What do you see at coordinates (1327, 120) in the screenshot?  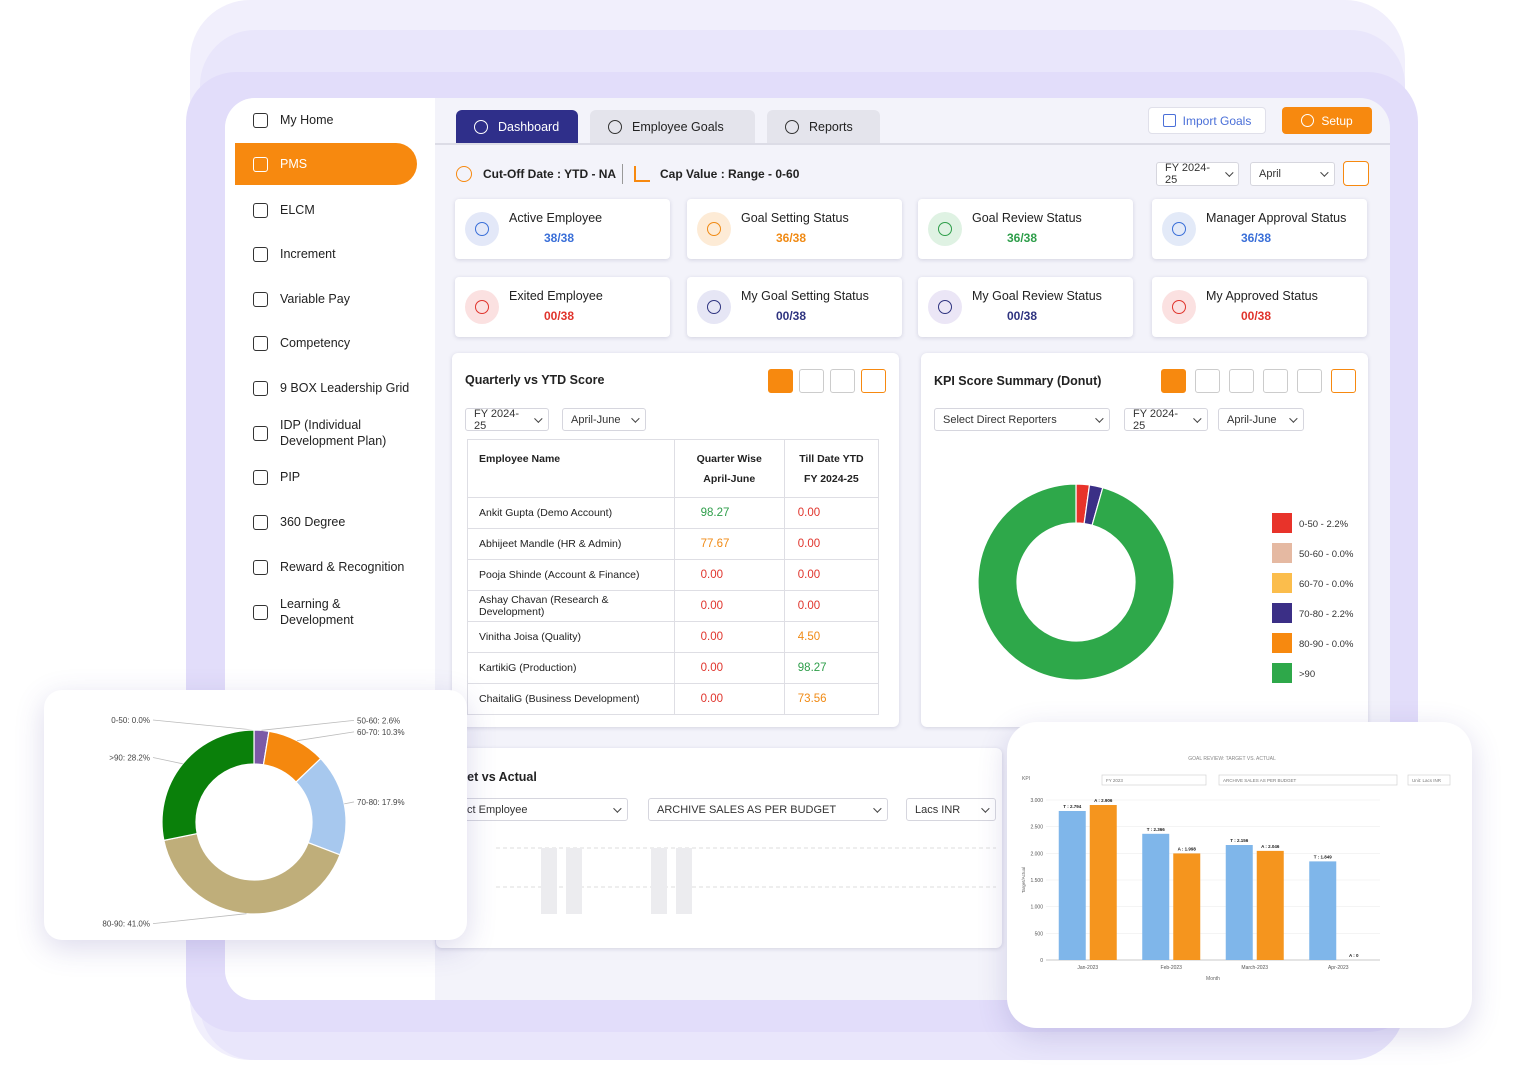 I see `setup-button: Setup` at bounding box center [1327, 120].